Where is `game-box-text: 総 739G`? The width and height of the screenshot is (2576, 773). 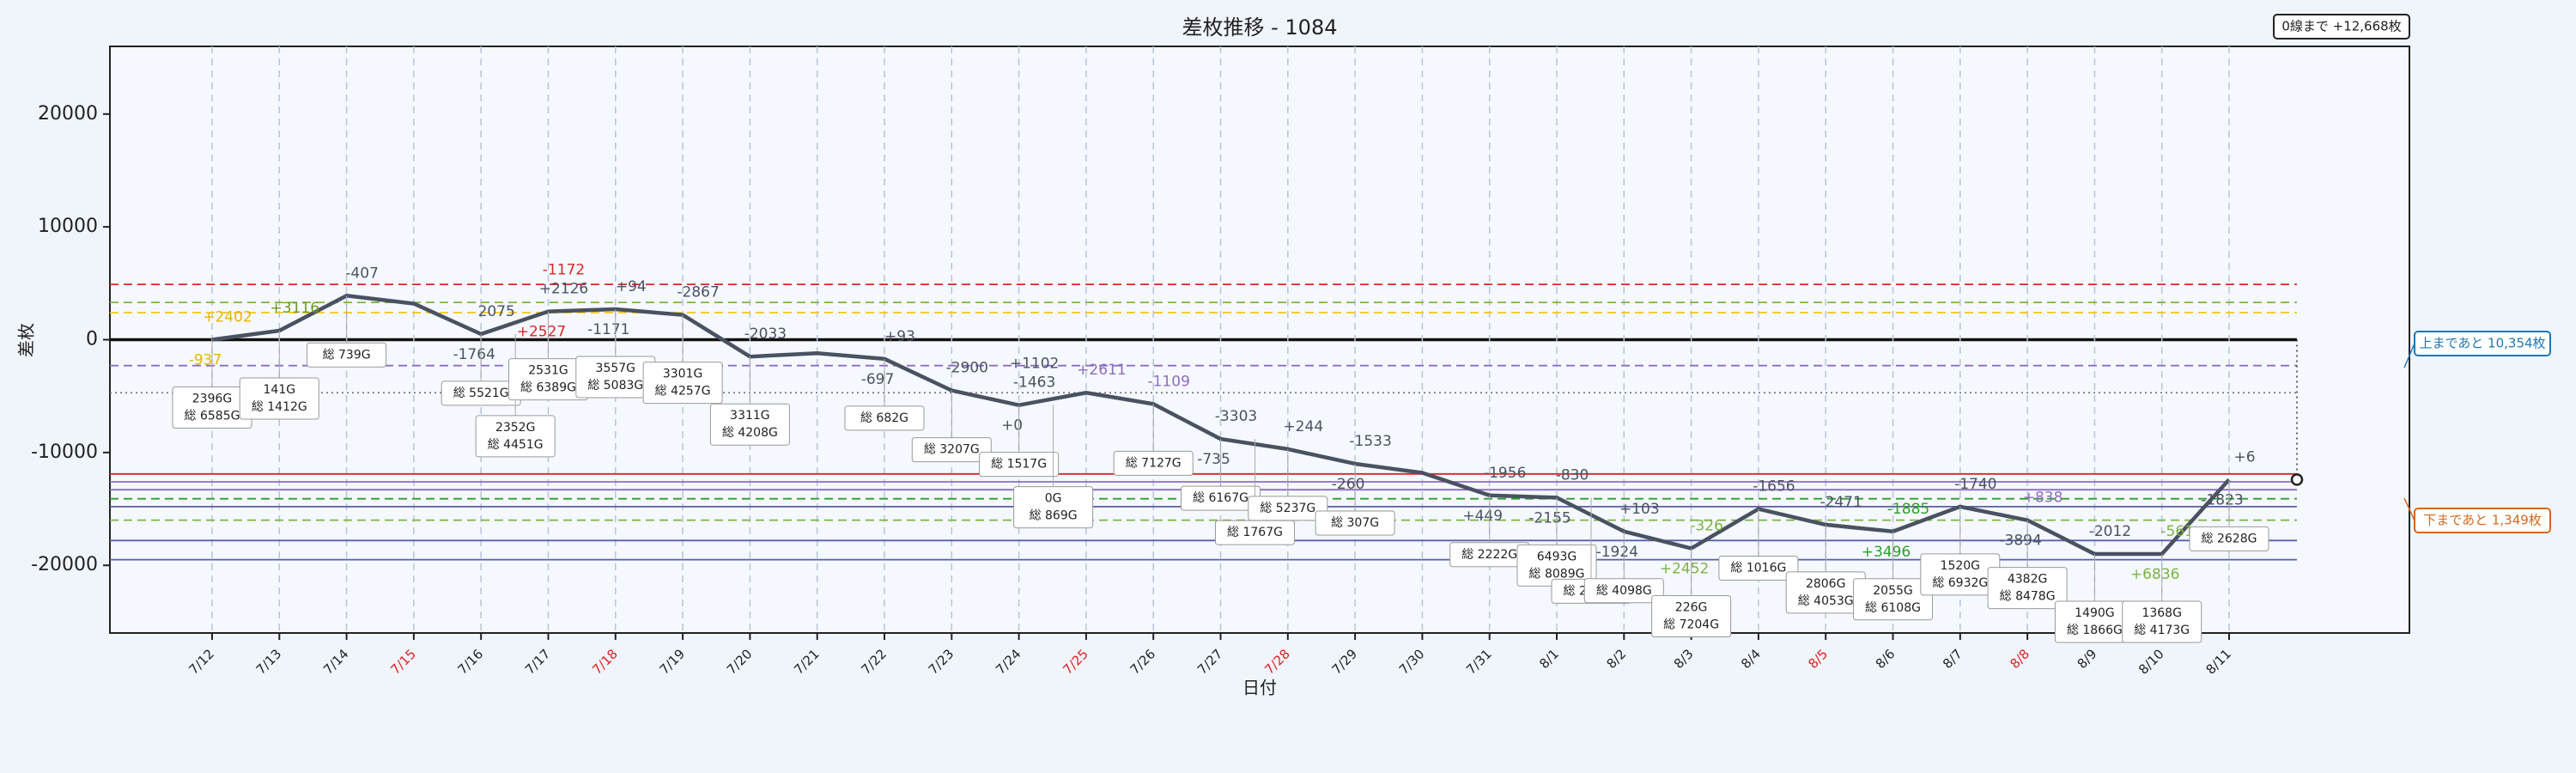
game-box-text: 総 739G is located at coordinates (347, 355).